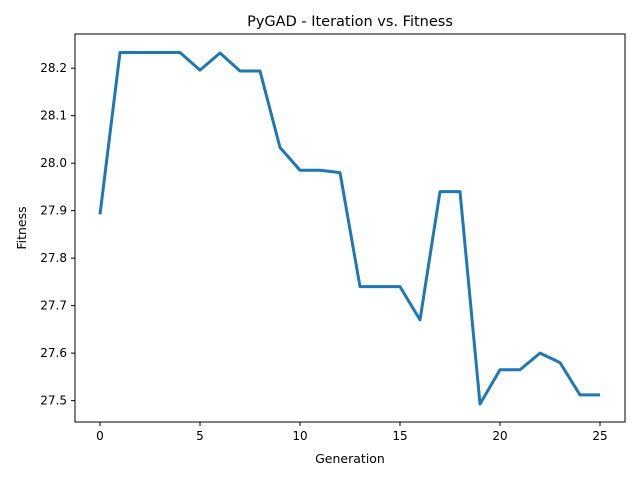 The image size is (640, 480). What do you see at coordinates (53, 401) in the screenshot?
I see `y-tick-label-0: 27.5` at bounding box center [53, 401].